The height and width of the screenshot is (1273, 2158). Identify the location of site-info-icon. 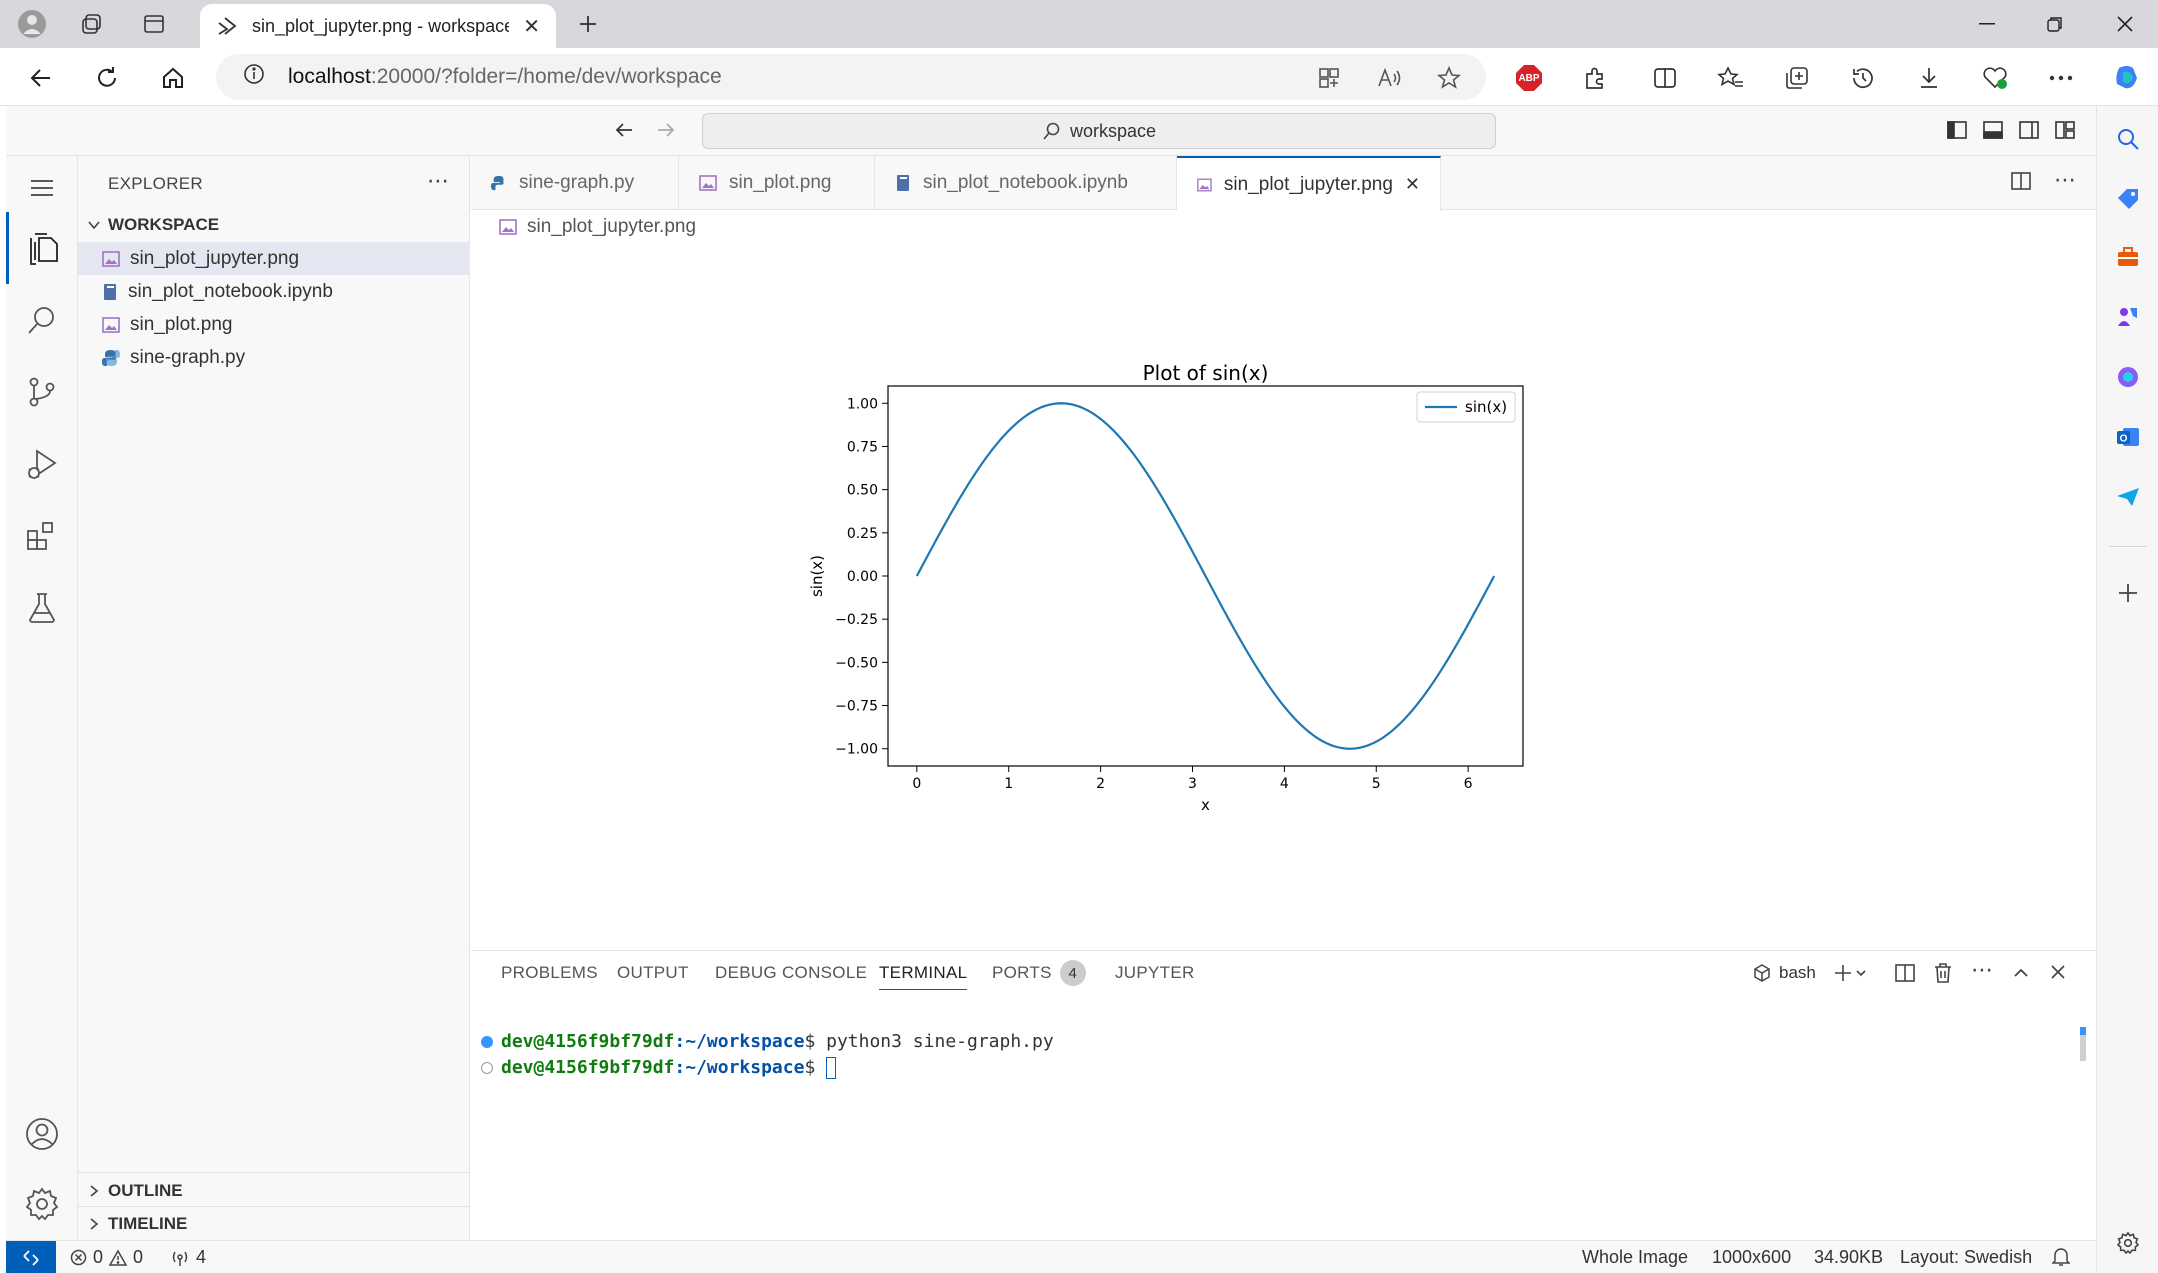
(254, 77).